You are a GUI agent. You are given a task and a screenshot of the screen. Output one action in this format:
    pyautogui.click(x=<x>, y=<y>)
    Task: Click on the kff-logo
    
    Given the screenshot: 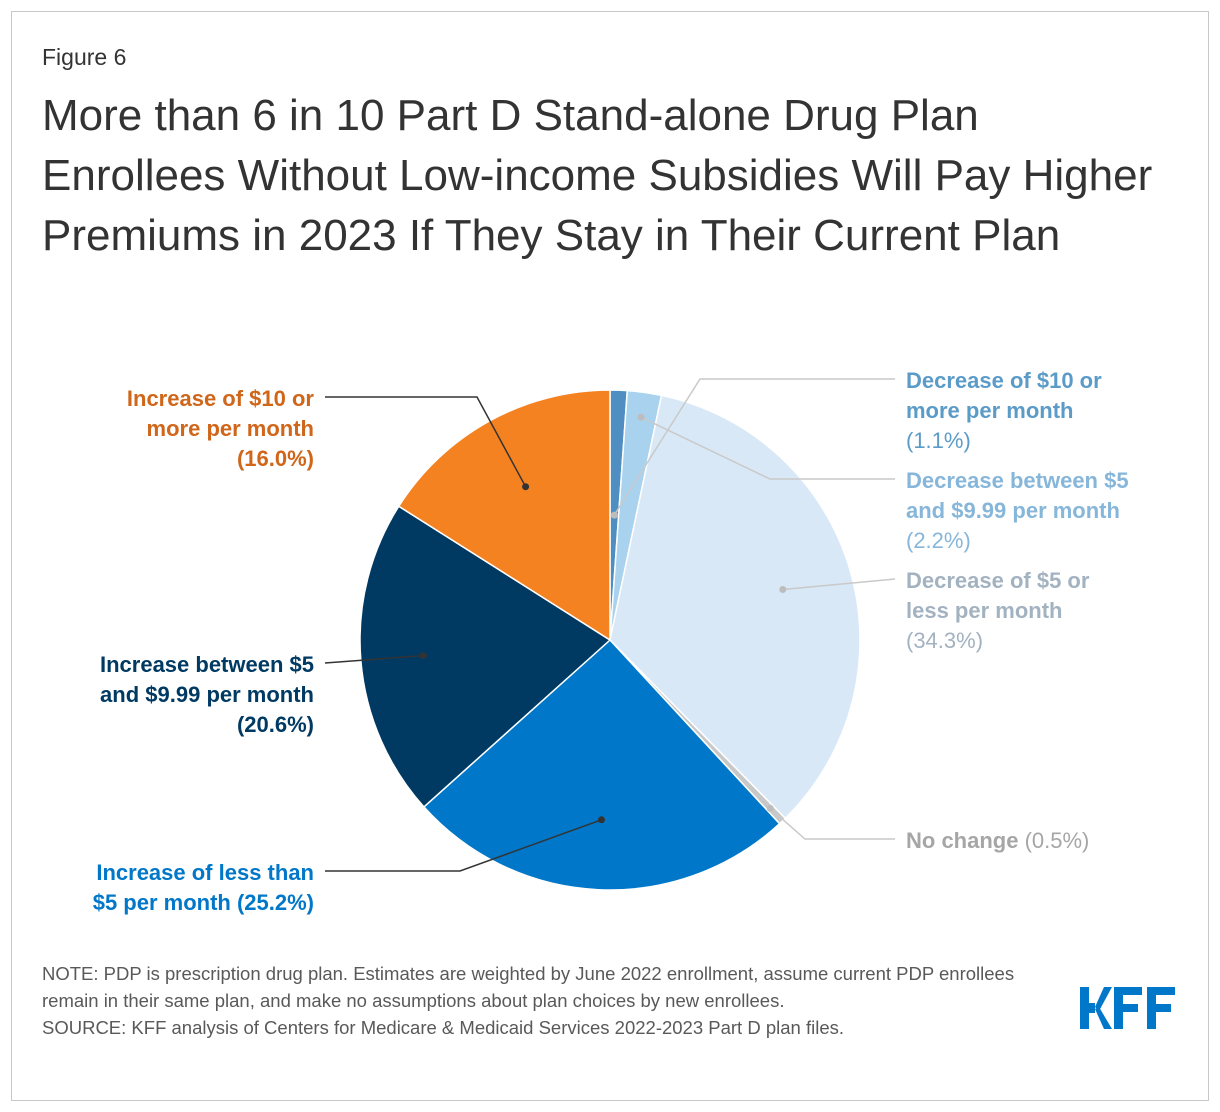 What is the action you would take?
    pyautogui.click(x=1127, y=1008)
    